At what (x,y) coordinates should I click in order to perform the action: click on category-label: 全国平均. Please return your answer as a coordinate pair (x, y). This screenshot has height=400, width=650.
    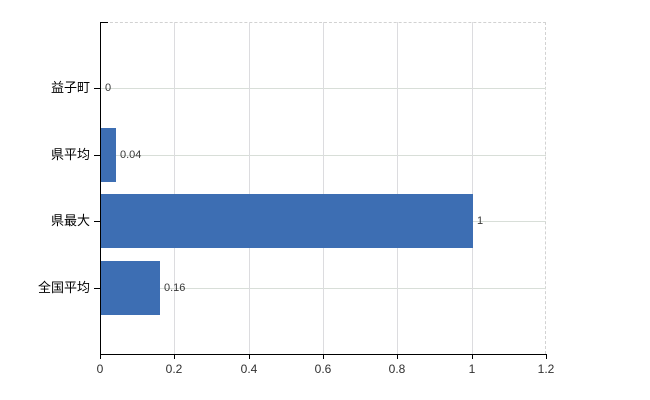
    Looking at the image, I should click on (63, 287).